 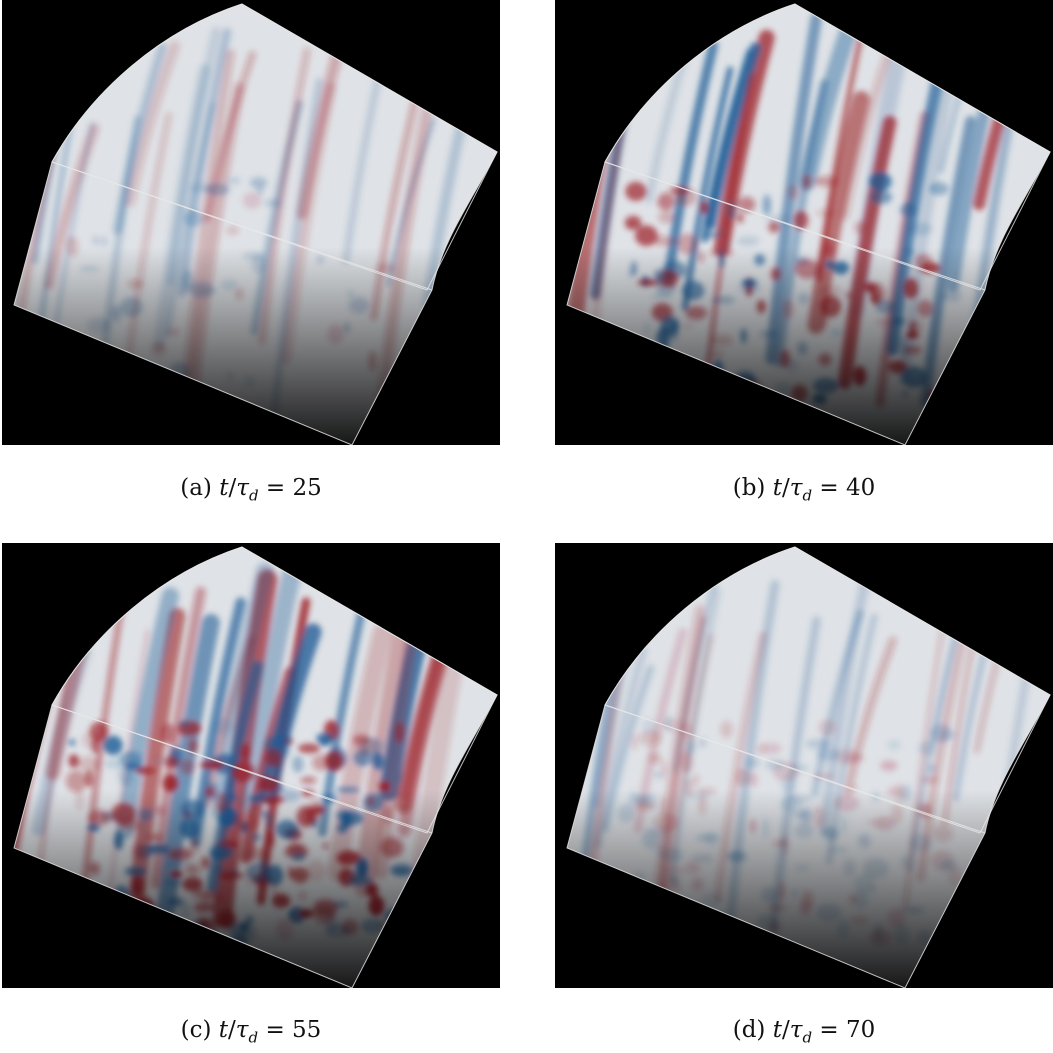 What do you see at coordinates (196, 488) in the screenshot?
I see `caption-a-tag: (a)` at bounding box center [196, 488].